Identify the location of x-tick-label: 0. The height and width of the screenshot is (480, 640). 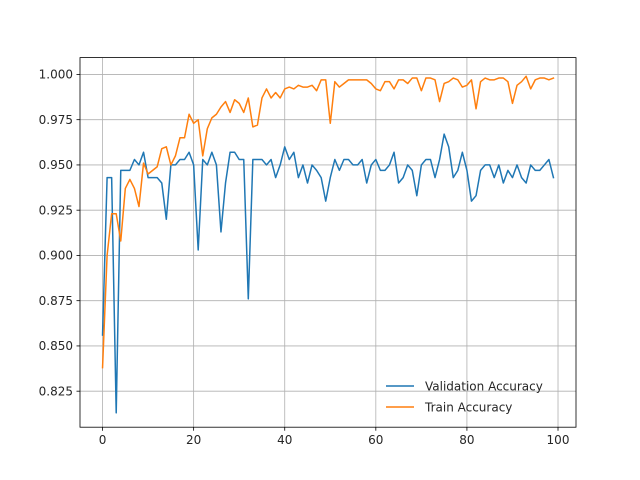
(103, 440).